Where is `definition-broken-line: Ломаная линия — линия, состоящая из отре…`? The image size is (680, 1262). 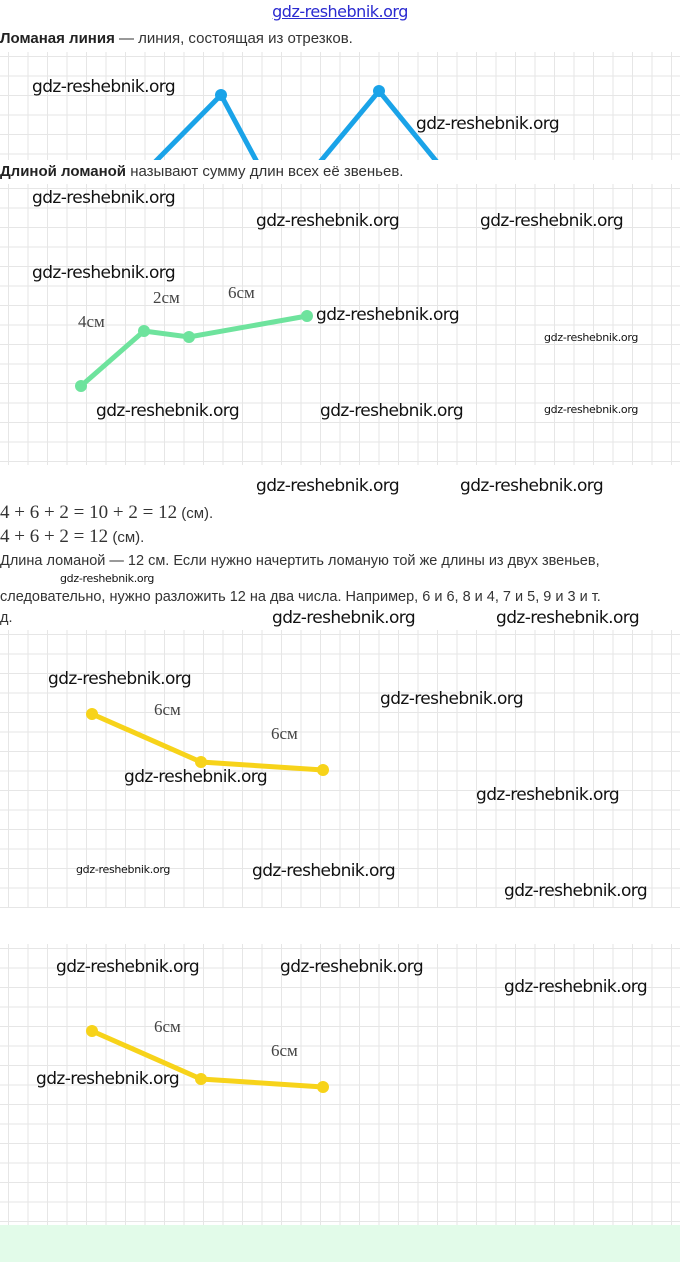
definition-broken-line: Ломаная линия — линия, состоящая из отре… is located at coordinates (176, 39).